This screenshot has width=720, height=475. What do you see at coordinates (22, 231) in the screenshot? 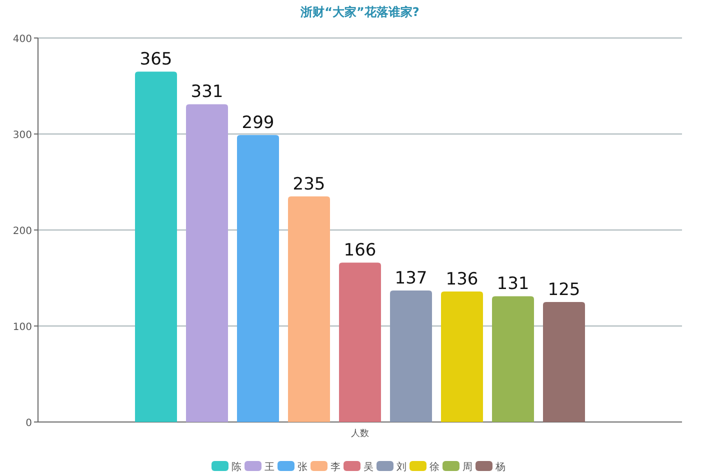
I see `y-tick-label: 200` at bounding box center [22, 231].